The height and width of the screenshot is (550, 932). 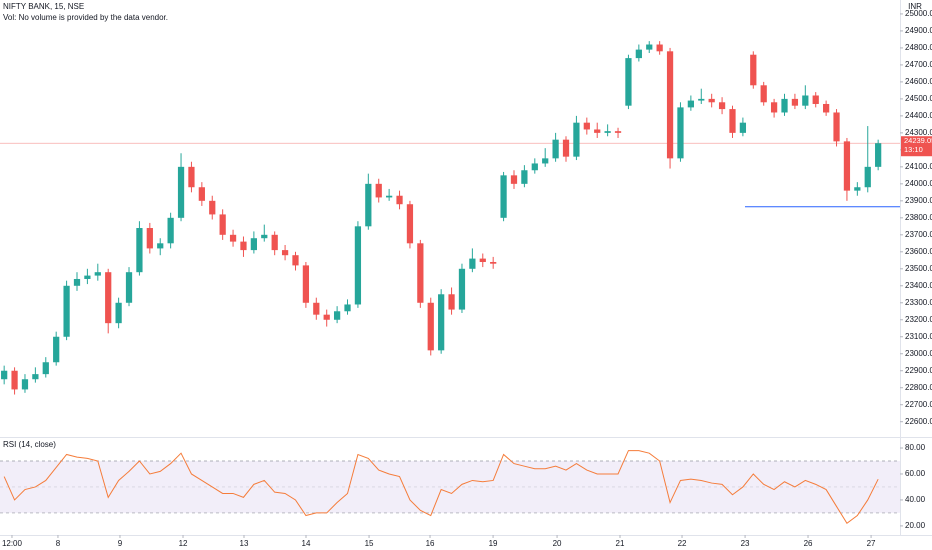 I want to click on last-price-tag, so click(x=916, y=146).